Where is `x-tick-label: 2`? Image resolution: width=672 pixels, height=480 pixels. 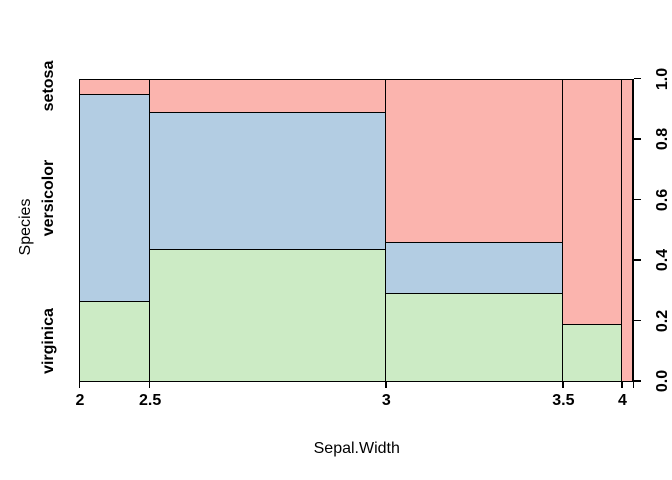
x-tick-label: 2 is located at coordinates (80, 400).